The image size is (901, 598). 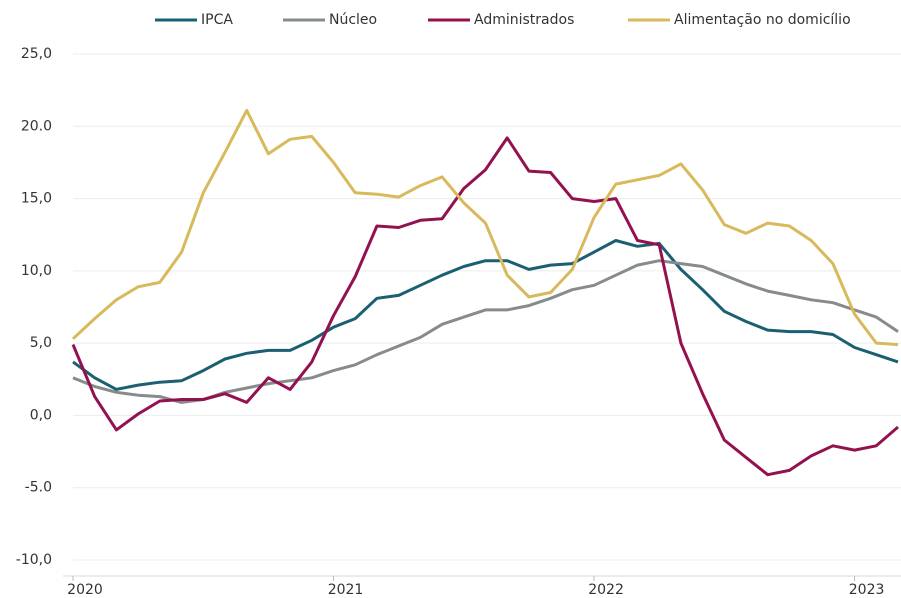 I want to click on x-tick-label: 2020, so click(x=85, y=590).